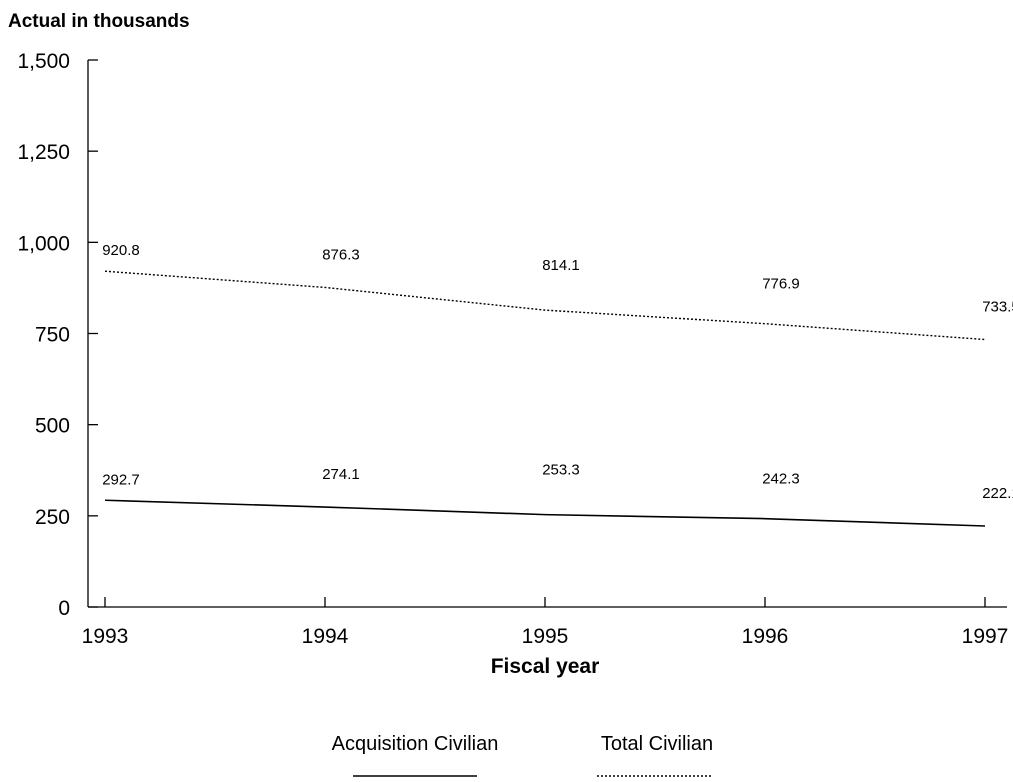 This screenshot has height=782, width=1013. I want to click on y-tick-label: 250, so click(52, 517).